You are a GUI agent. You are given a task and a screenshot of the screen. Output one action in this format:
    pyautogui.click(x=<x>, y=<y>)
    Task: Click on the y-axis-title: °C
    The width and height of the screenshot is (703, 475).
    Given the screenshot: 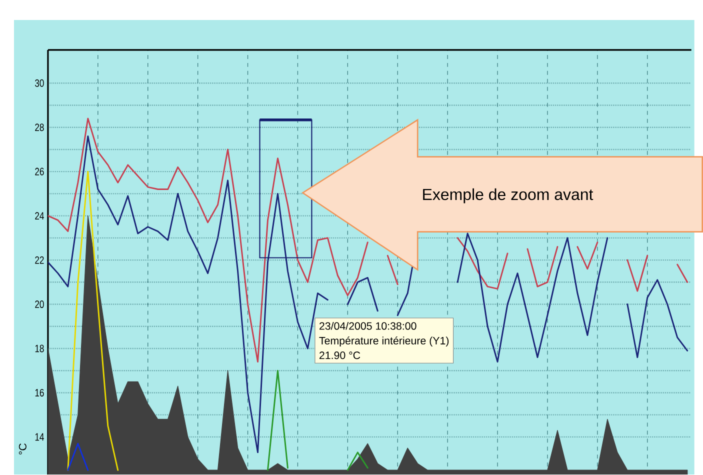 What is the action you would take?
    pyautogui.click(x=22, y=448)
    